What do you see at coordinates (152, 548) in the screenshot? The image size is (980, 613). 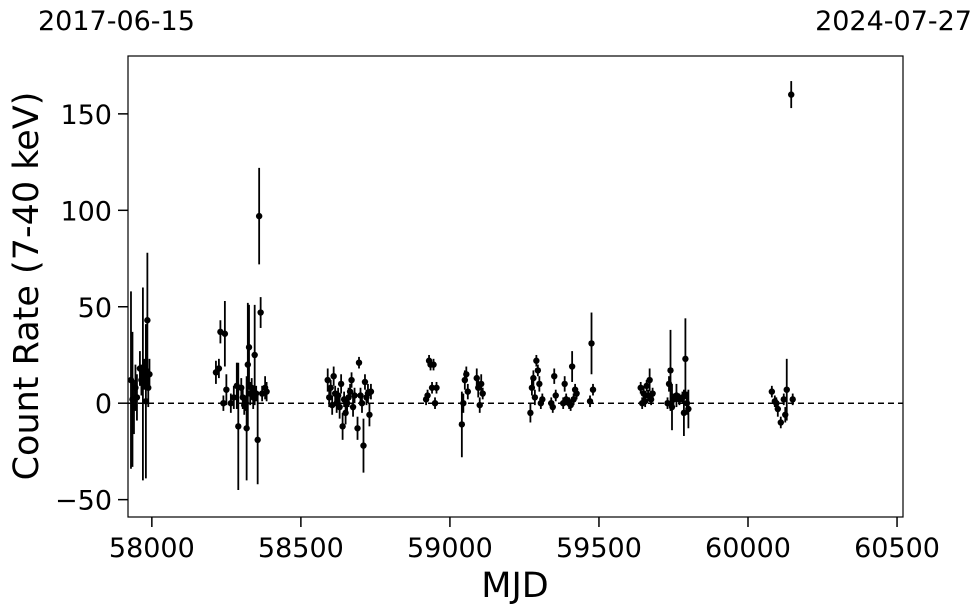 I see `x-tick-label: 58000` at bounding box center [152, 548].